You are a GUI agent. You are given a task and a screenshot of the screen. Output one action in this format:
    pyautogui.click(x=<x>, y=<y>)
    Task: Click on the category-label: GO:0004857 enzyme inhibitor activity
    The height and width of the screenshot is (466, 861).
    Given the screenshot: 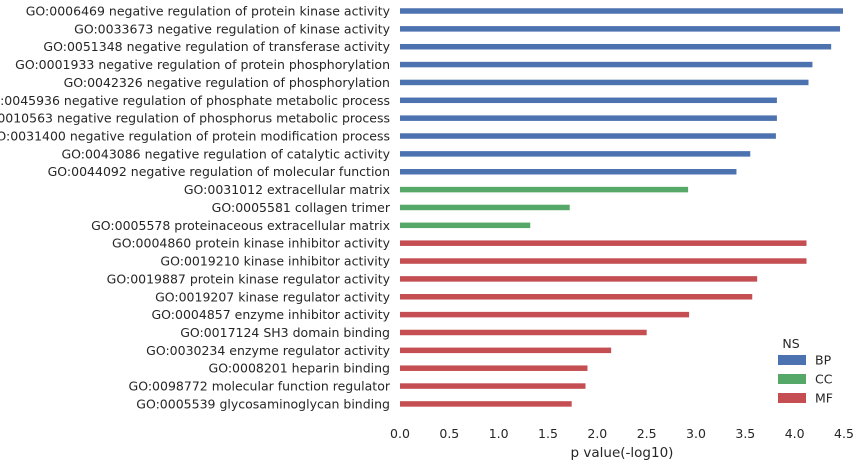 What is the action you would take?
    pyautogui.click(x=270, y=314)
    